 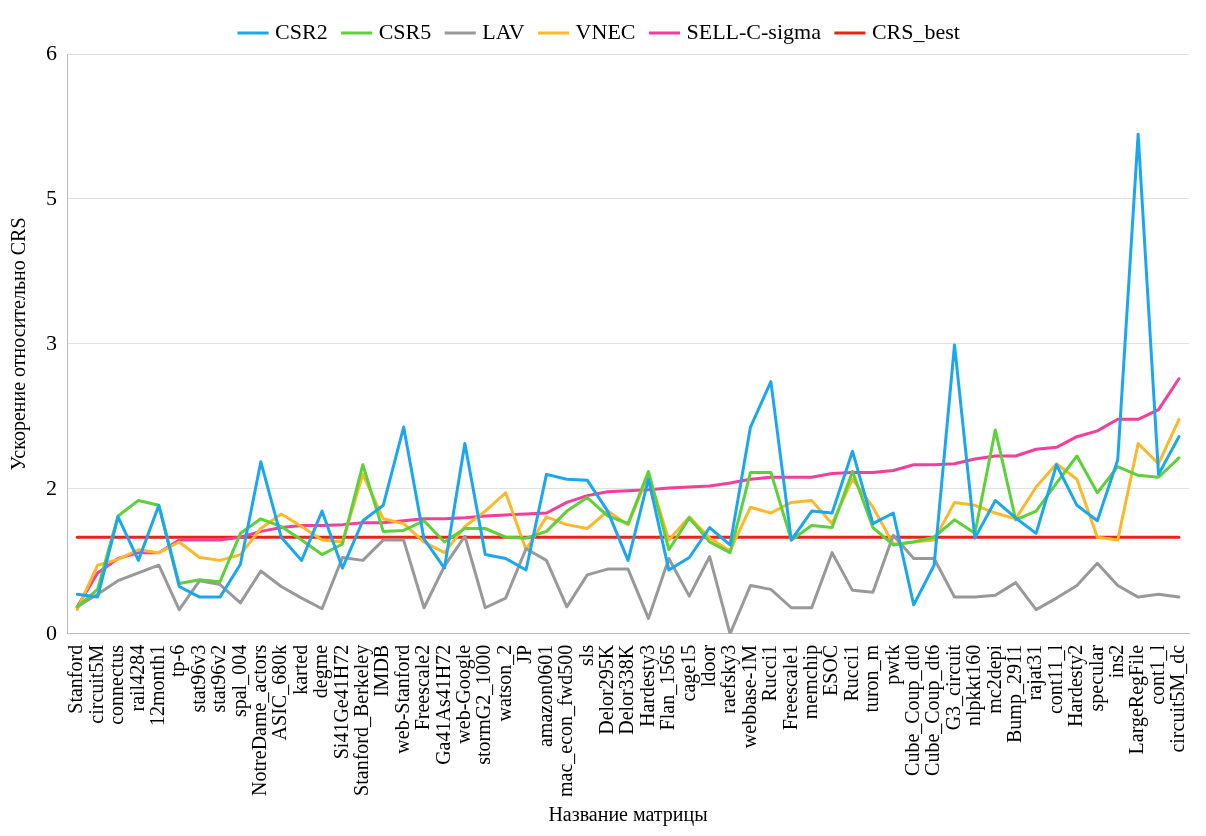 What do you see at coordinates (299, 669) in the screenshot?
I see `x-tick-label: karted` at bounding box center [299, 669].